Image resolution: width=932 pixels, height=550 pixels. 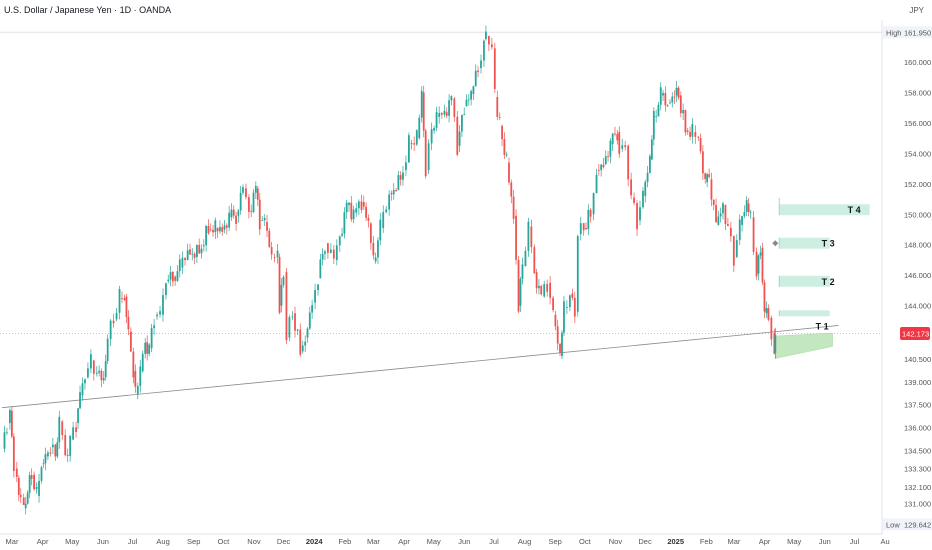 I want to click on price-tick-label: 156.000, so click(x=917, y=123).